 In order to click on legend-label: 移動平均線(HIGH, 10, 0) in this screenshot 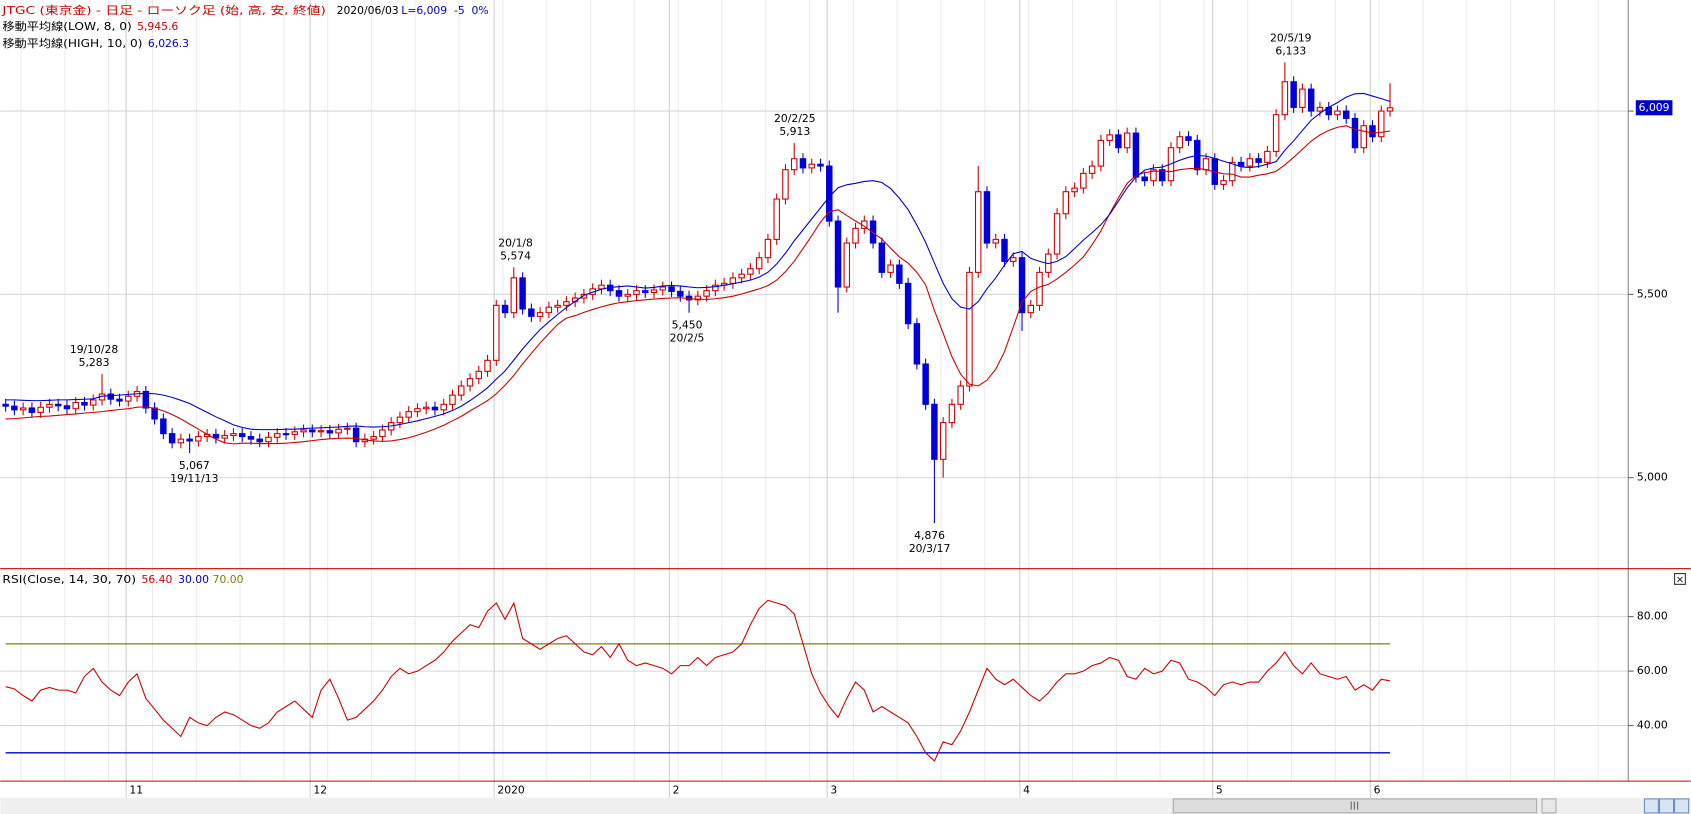, I will do `click(72, 43)`.